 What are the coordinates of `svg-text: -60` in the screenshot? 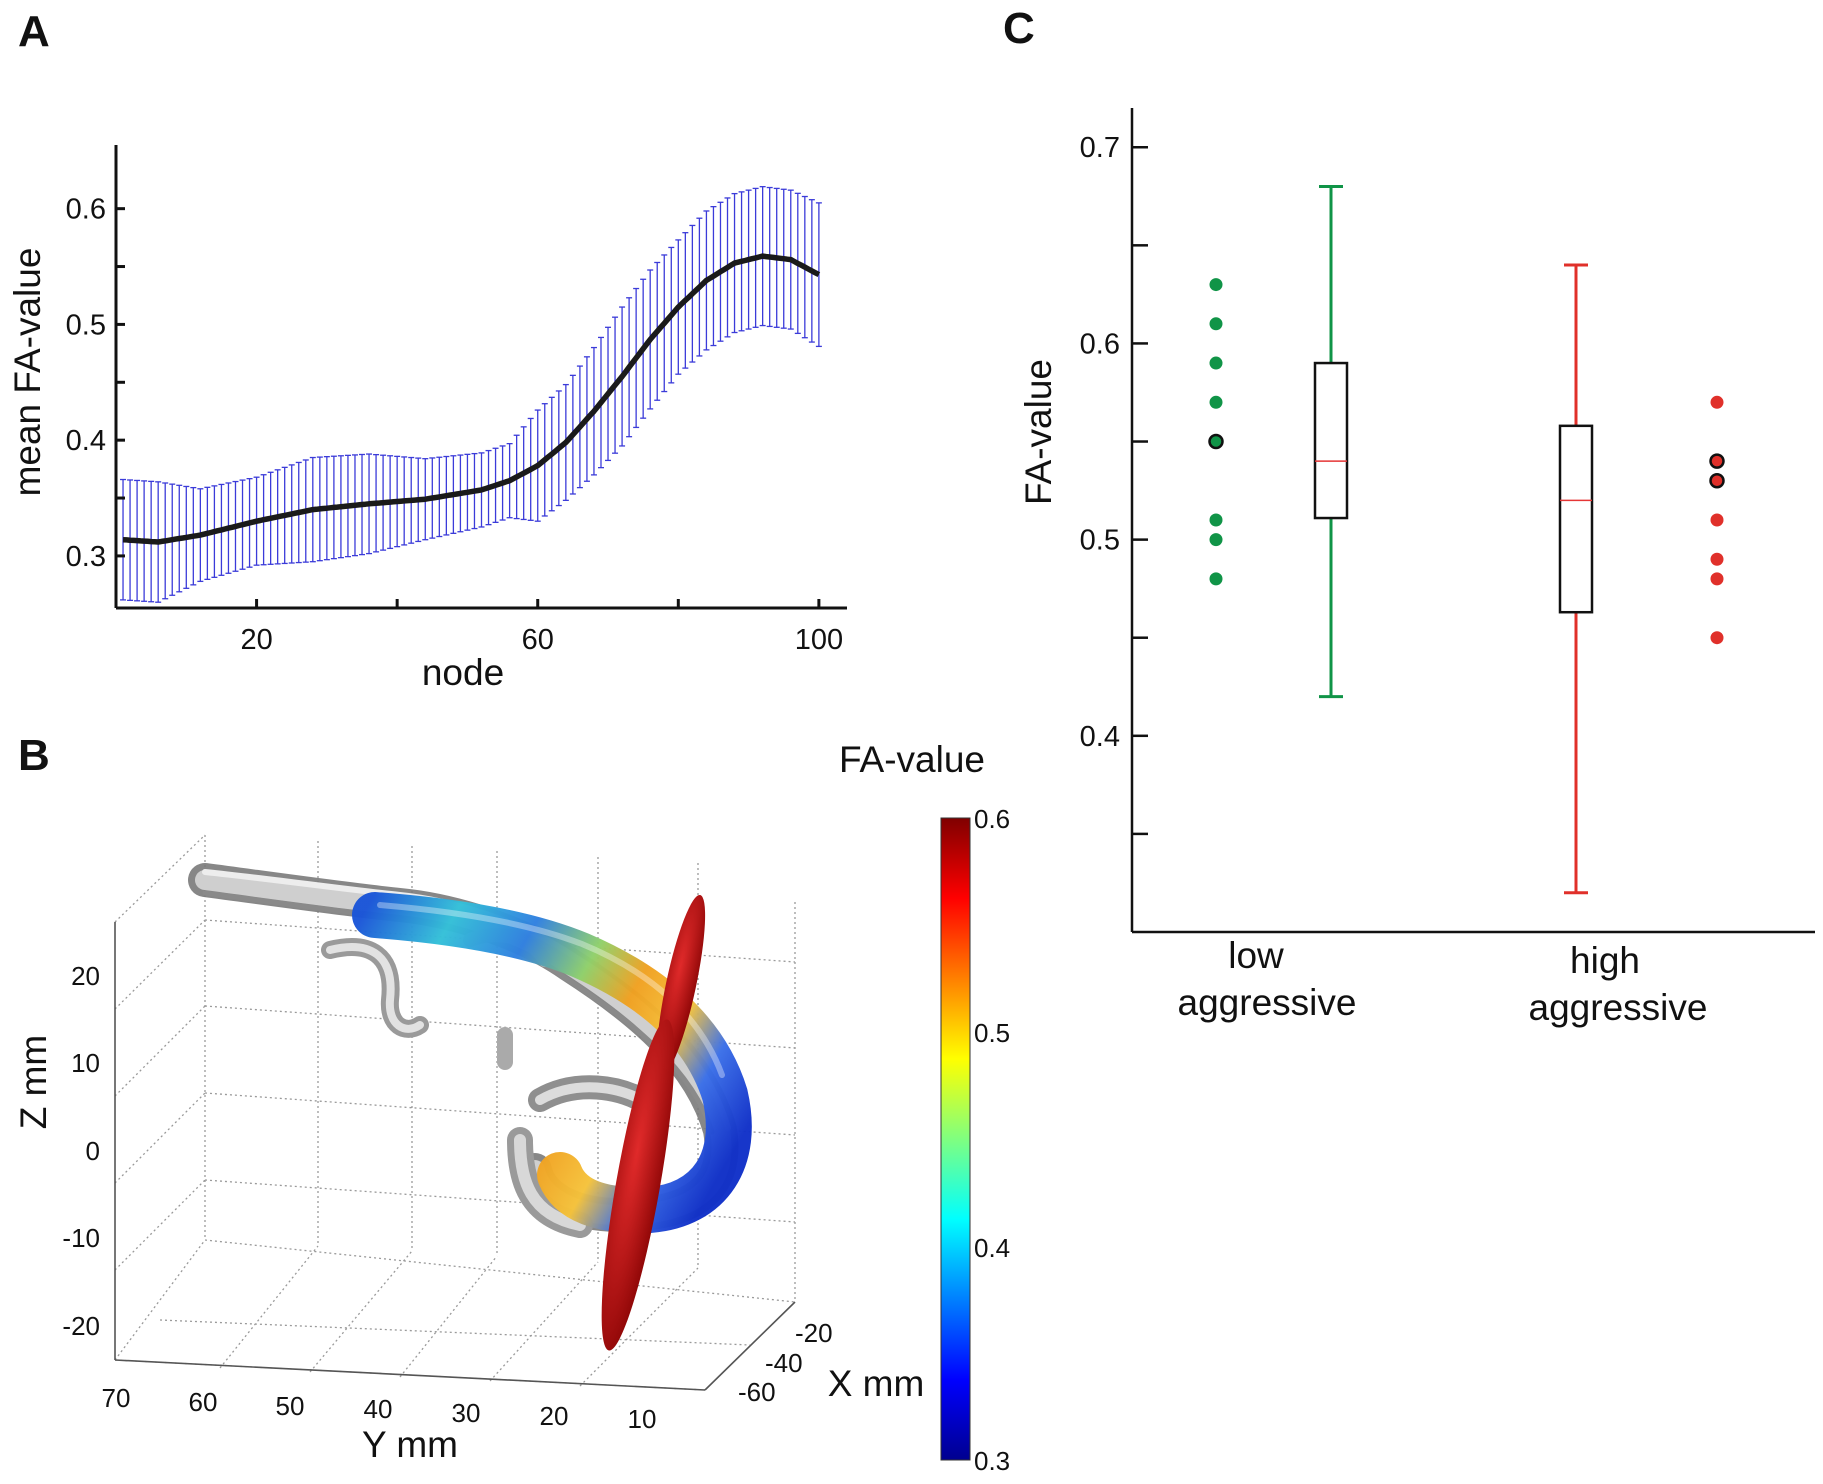 It's located at (757, 1392).